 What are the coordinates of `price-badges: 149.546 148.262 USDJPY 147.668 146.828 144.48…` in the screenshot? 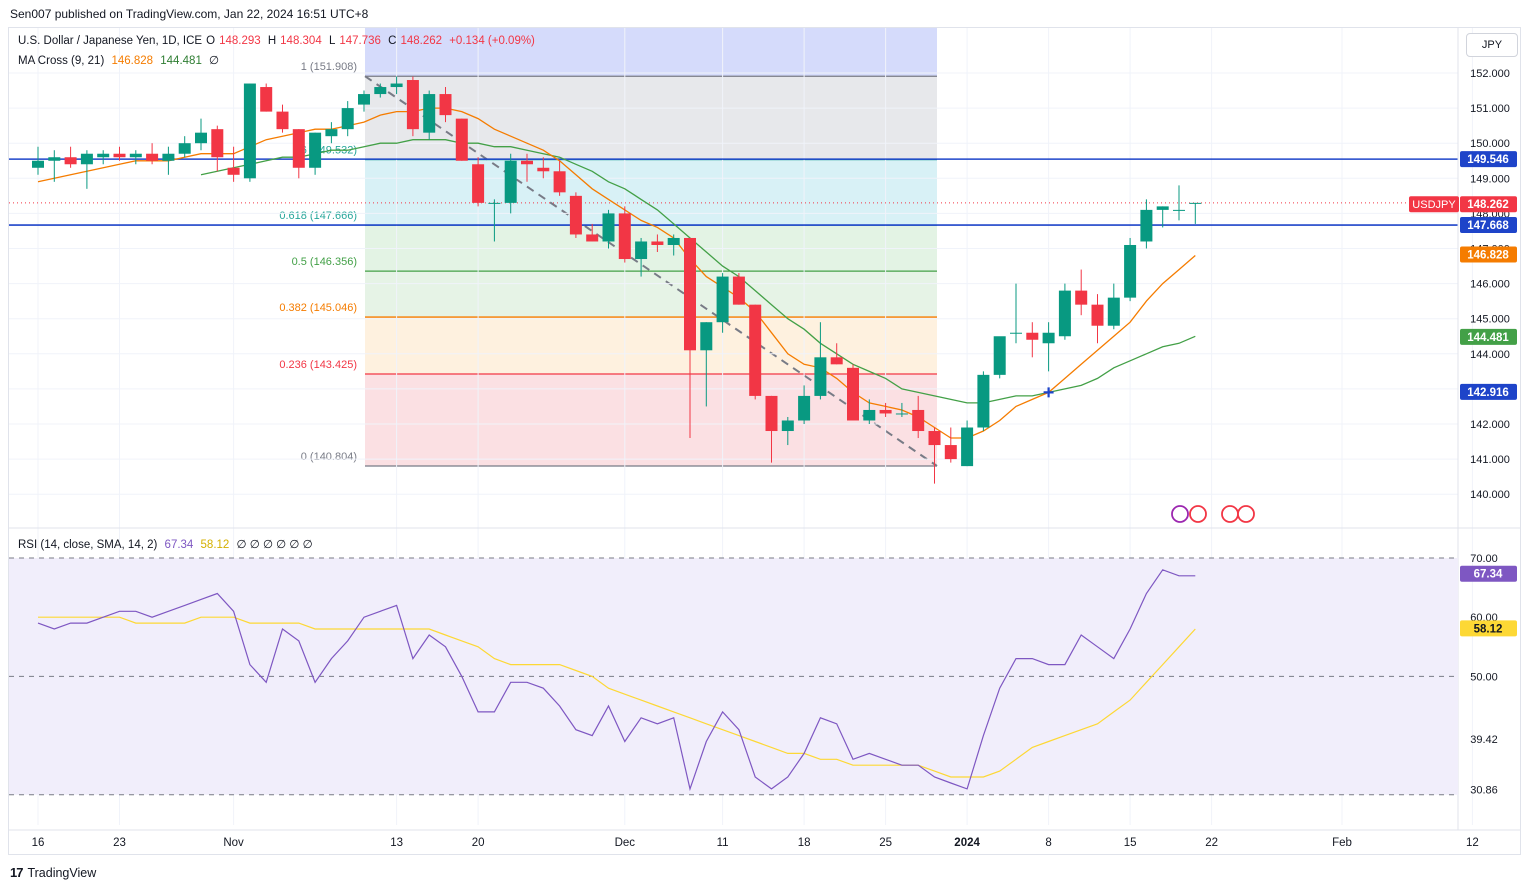 It's located at (1463, 394).